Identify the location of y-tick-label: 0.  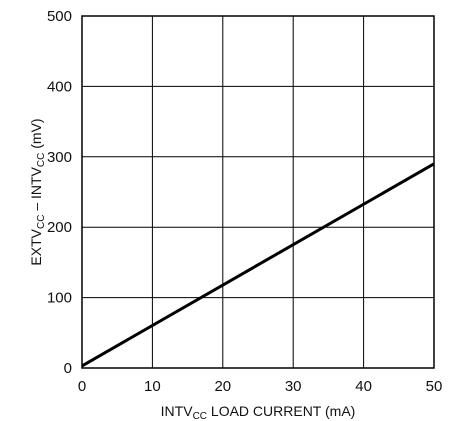
(68, 368).